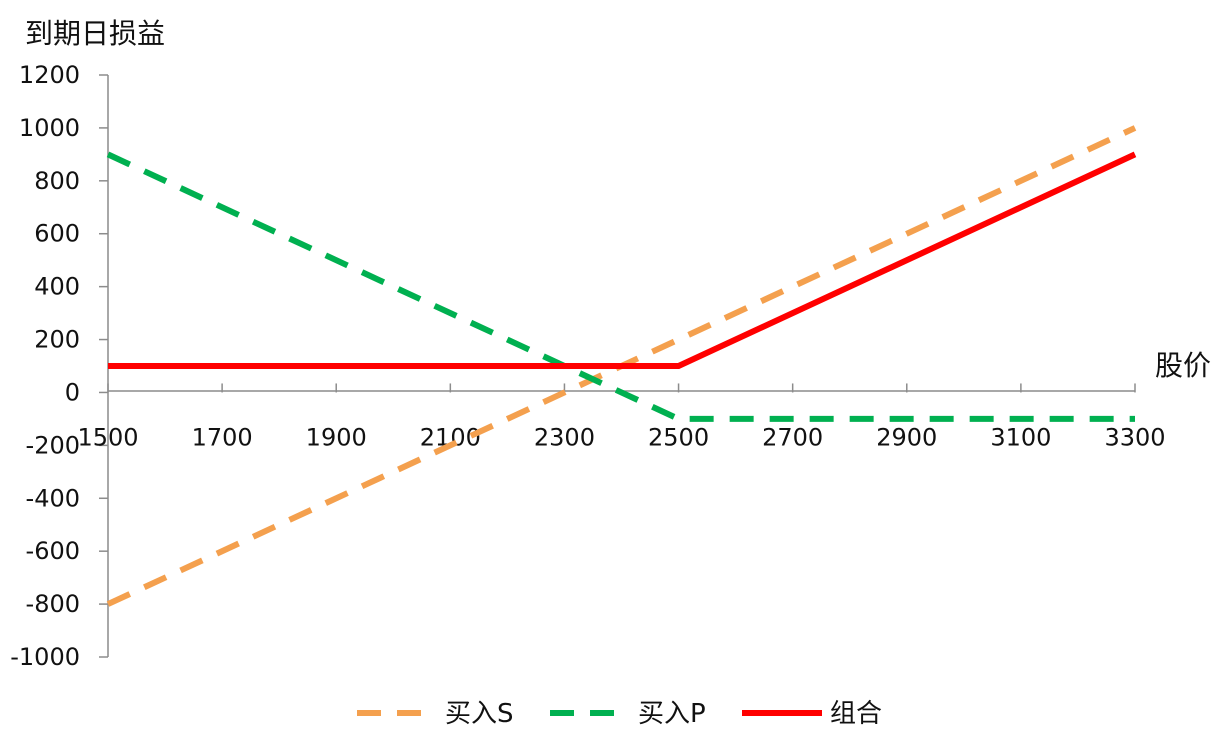 This screenshot has height=738, width=1230. I want to click on x-tick-label: 2700, so click(792, 437).